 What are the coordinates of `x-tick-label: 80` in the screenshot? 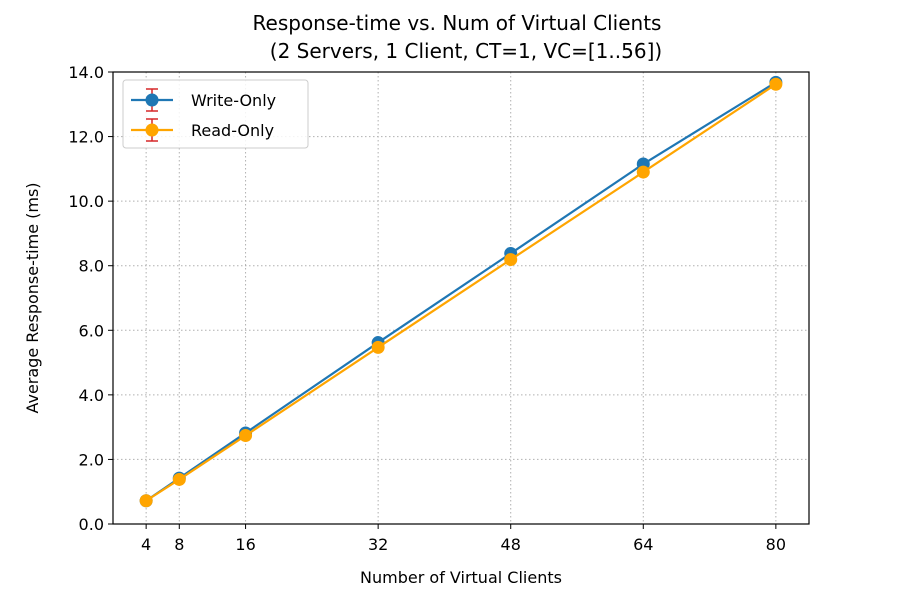 It's located at (776, 544).